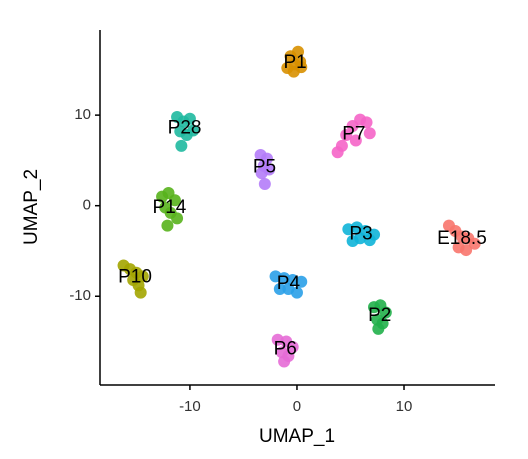 The width and height of the screenshot is (528, 459). Describe the element at coordinates (404, 406) in the screenshot. I see `x-tick-label: 10` at that location.